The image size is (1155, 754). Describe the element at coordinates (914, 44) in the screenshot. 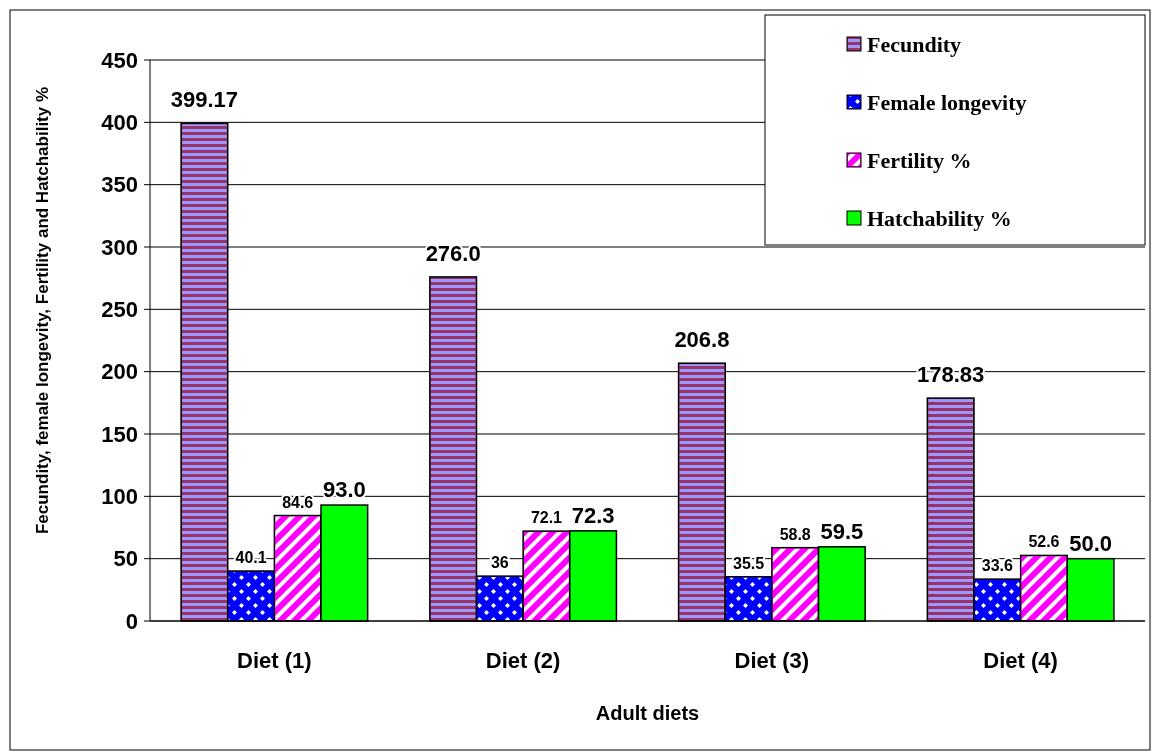

I see `legend-label: Fecundity` at that location.